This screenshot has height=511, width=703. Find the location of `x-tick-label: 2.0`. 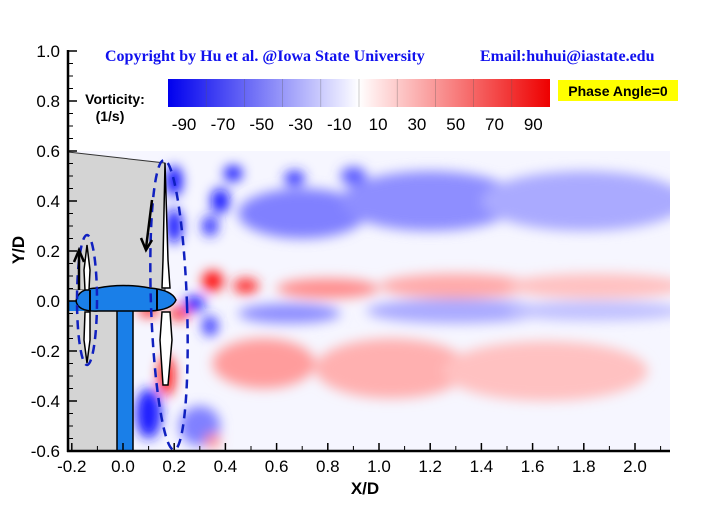

x-tick-label: 2.0 is located at coordinates (635, 466).